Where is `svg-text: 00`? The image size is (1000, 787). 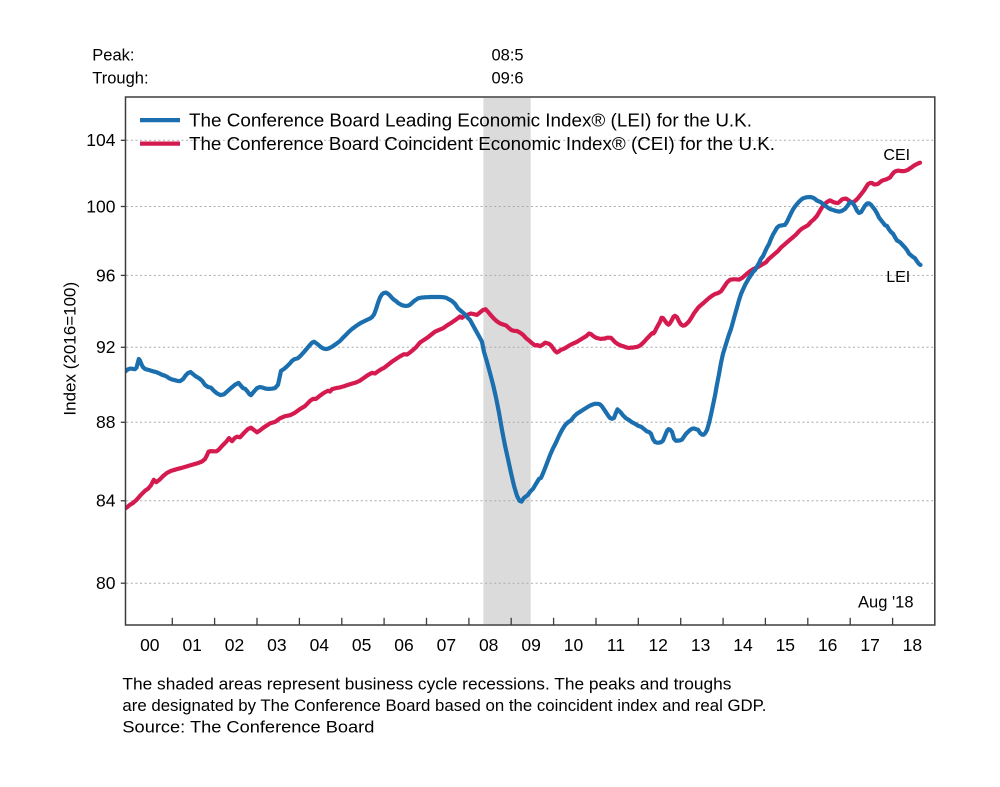 svg-text: 00 is located at coordinates (150, 645).